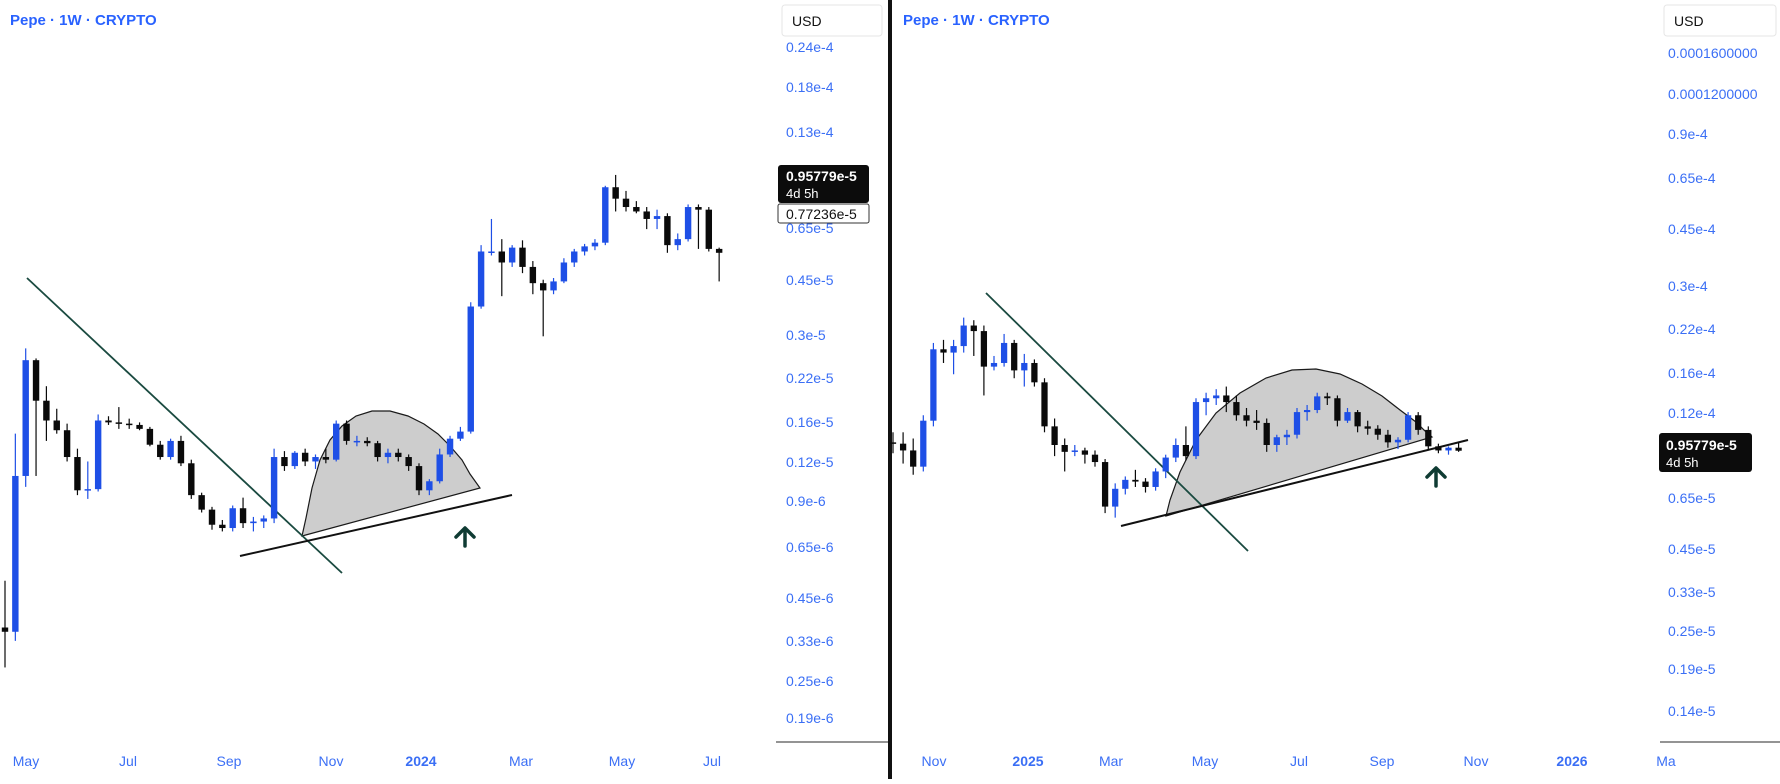  I want to click on x-tick-label: 2024, so click(420, 761).